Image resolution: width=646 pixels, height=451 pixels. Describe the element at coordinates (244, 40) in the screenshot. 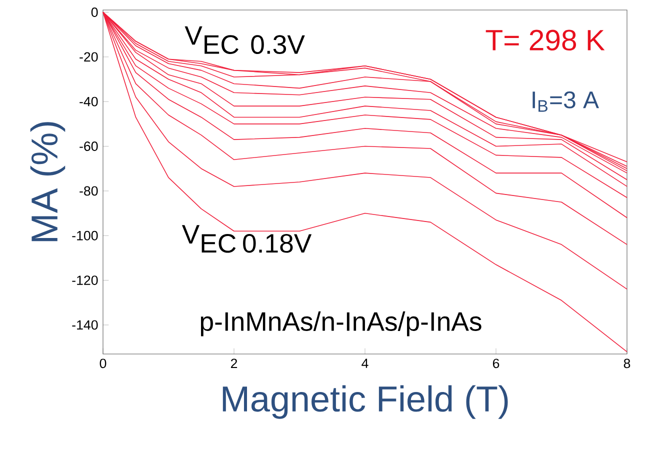

I see `annotation: $\textrm{V}_{\textrm{EC}\;\;\textrm{0.3V}}$` at that location.